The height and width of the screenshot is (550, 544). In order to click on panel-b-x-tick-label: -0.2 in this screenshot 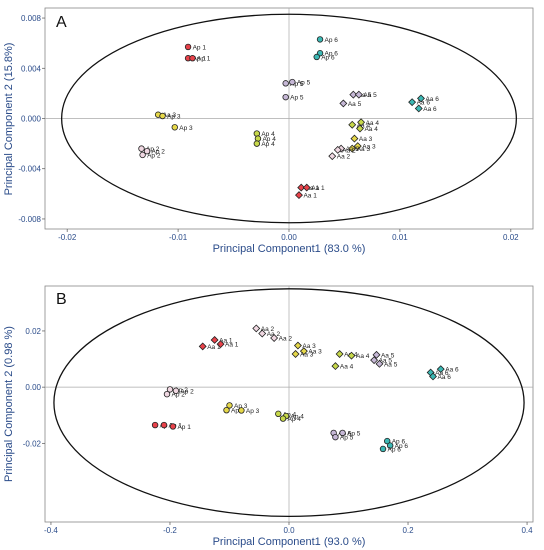, I will do `click(170, 530)`.